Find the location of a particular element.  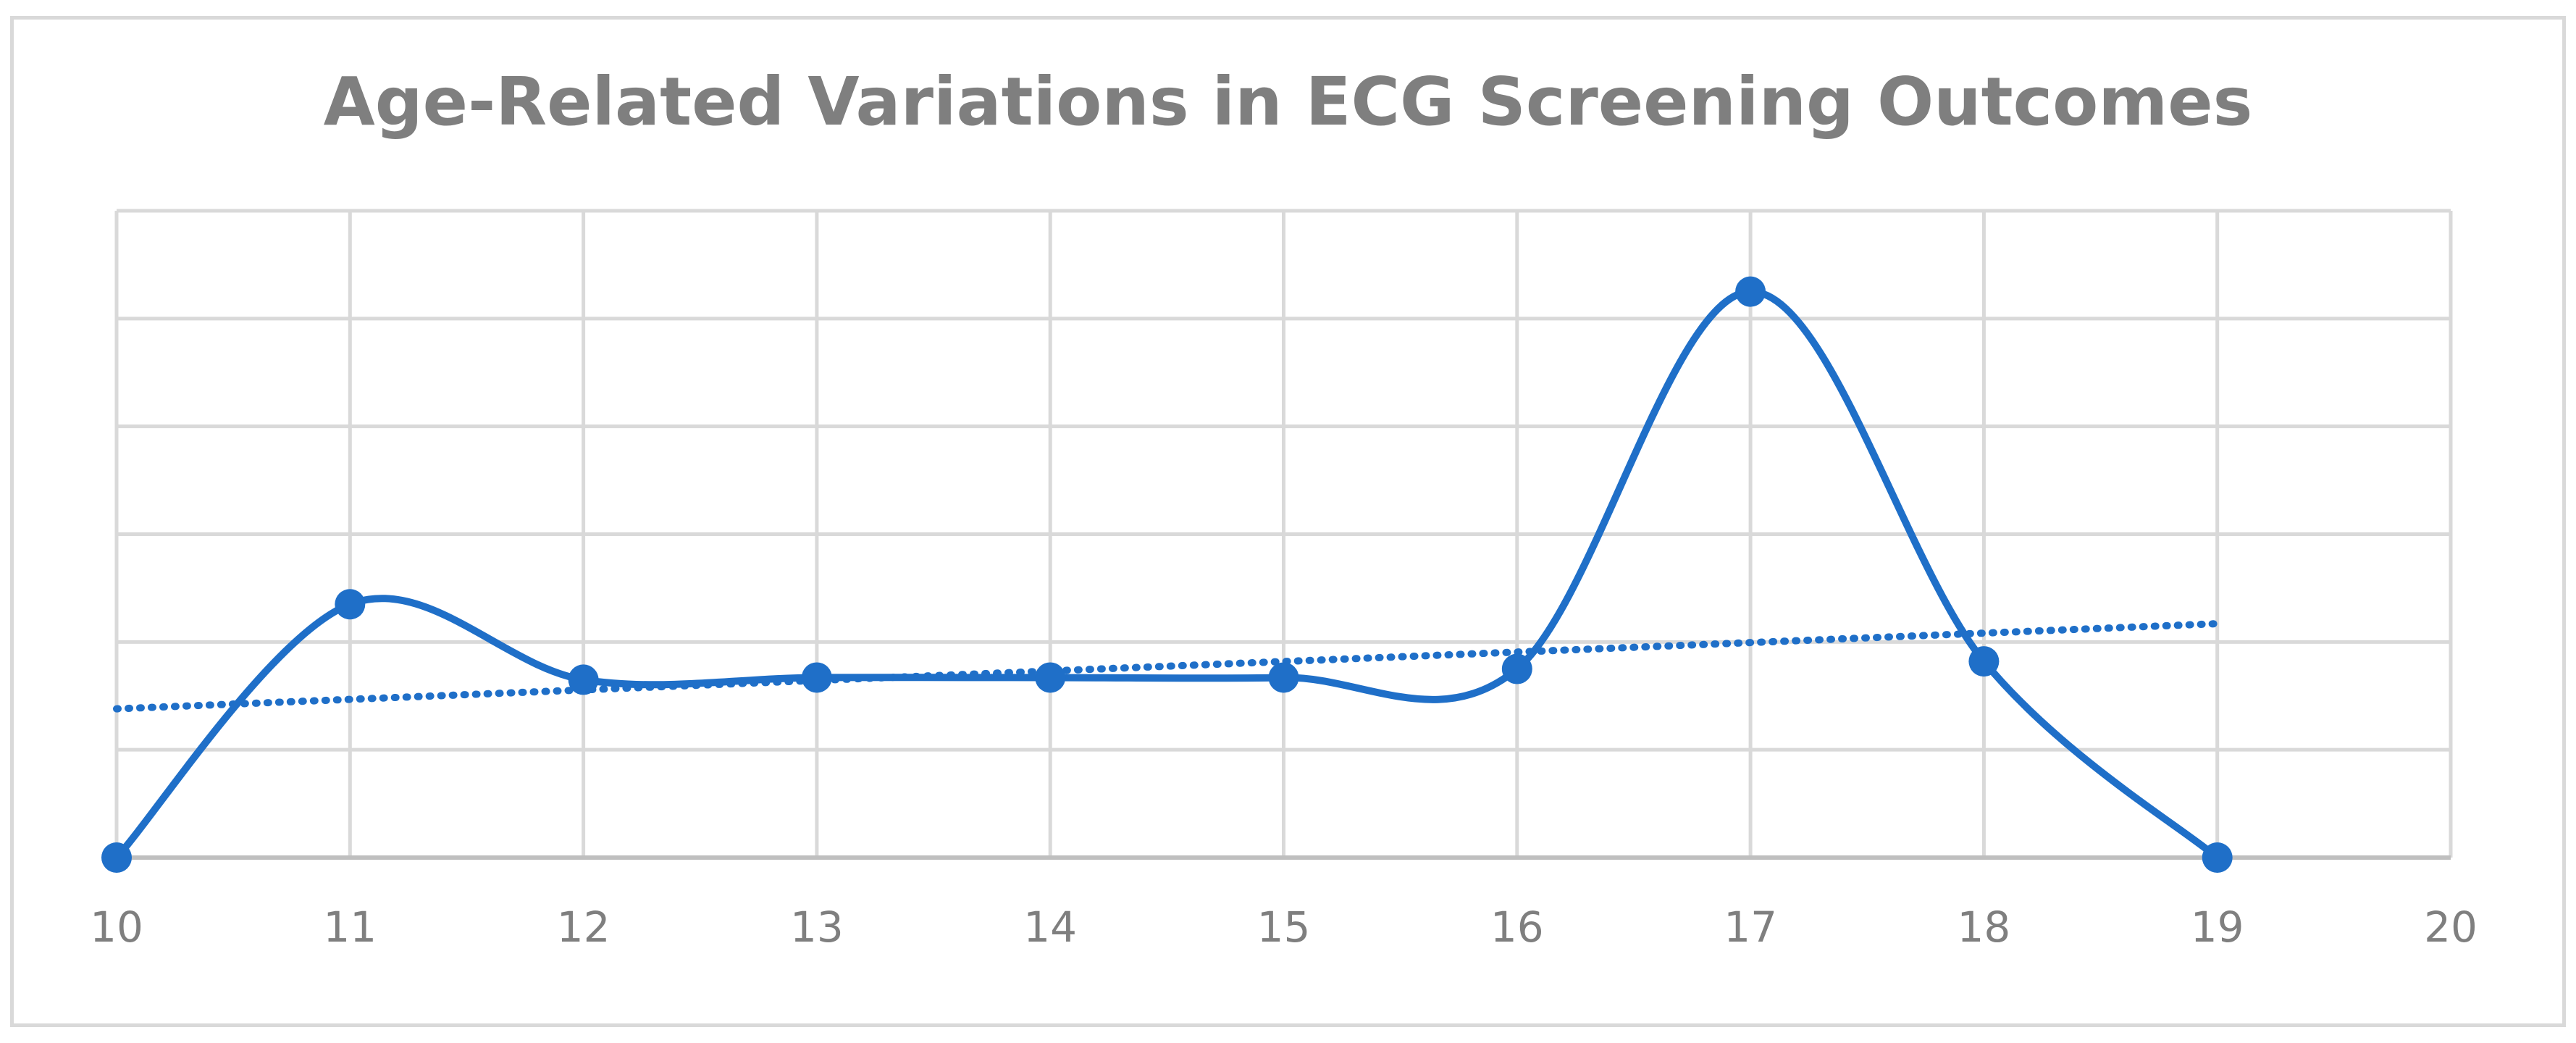

x-axis-tick-labels: 10 11 12 13 14 15 16 17 18 19 20 is located at coordinates (1284, 927).